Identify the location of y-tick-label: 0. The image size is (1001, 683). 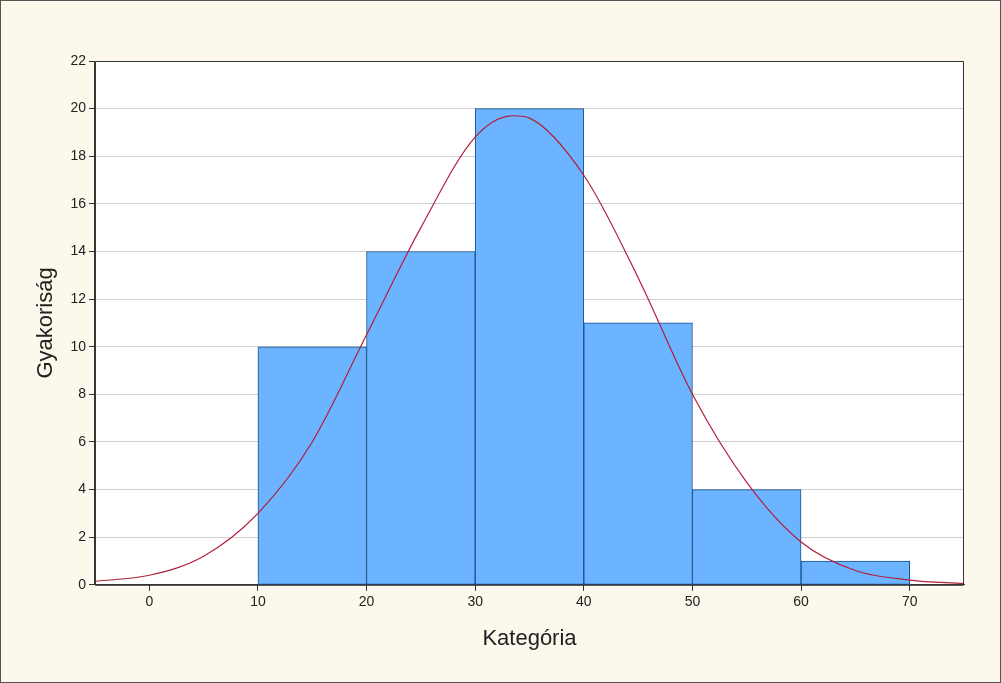
(82, 583).